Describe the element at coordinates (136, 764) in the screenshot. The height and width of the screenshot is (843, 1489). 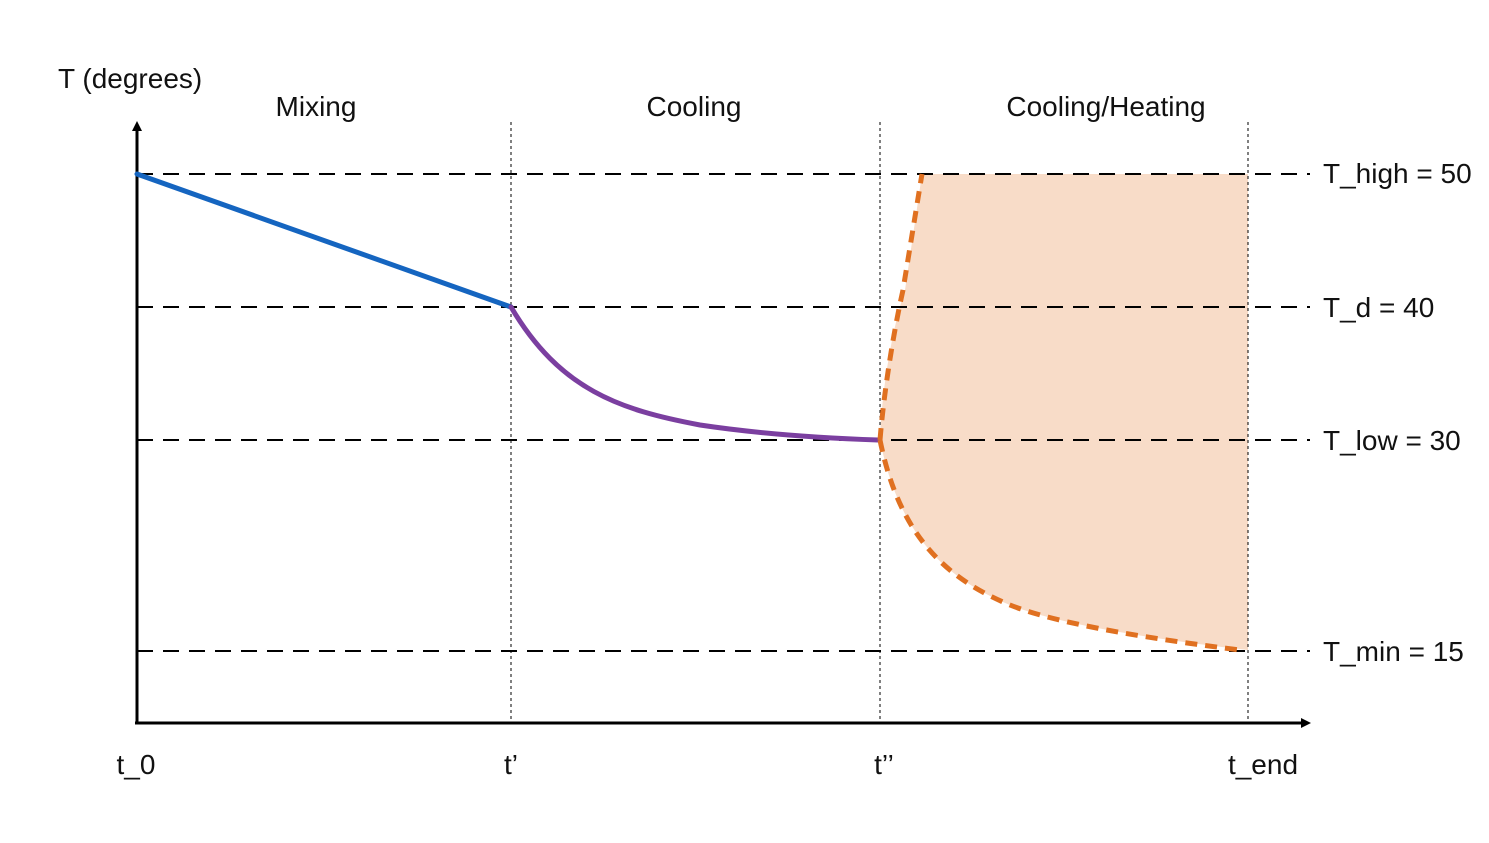
I see `time-label-t0: t_0` at that location.